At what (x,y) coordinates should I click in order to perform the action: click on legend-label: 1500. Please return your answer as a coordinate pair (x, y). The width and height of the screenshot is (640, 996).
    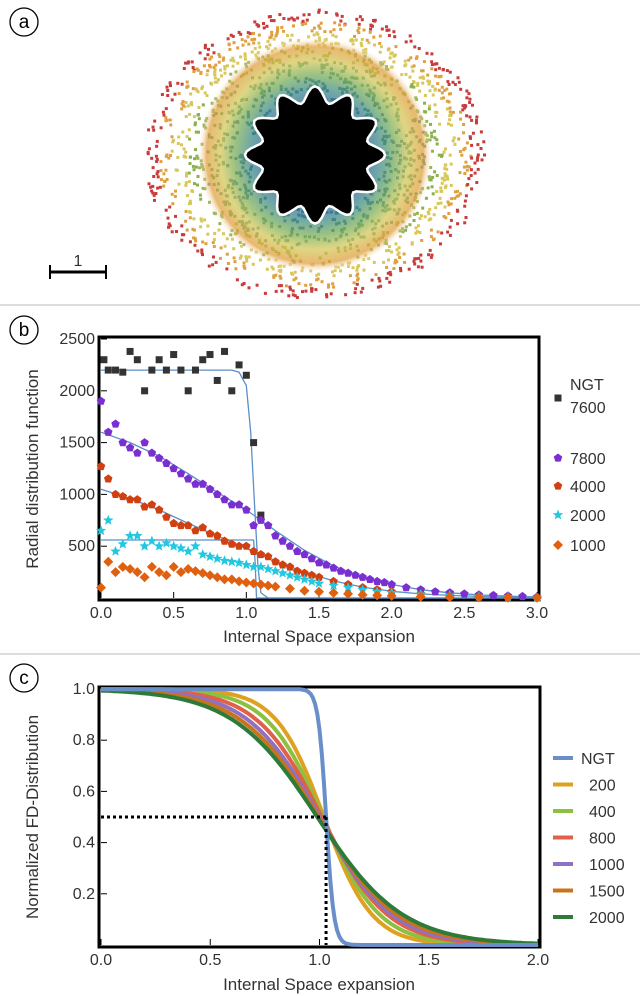
    Looking at the image, I should click on (607, 892).